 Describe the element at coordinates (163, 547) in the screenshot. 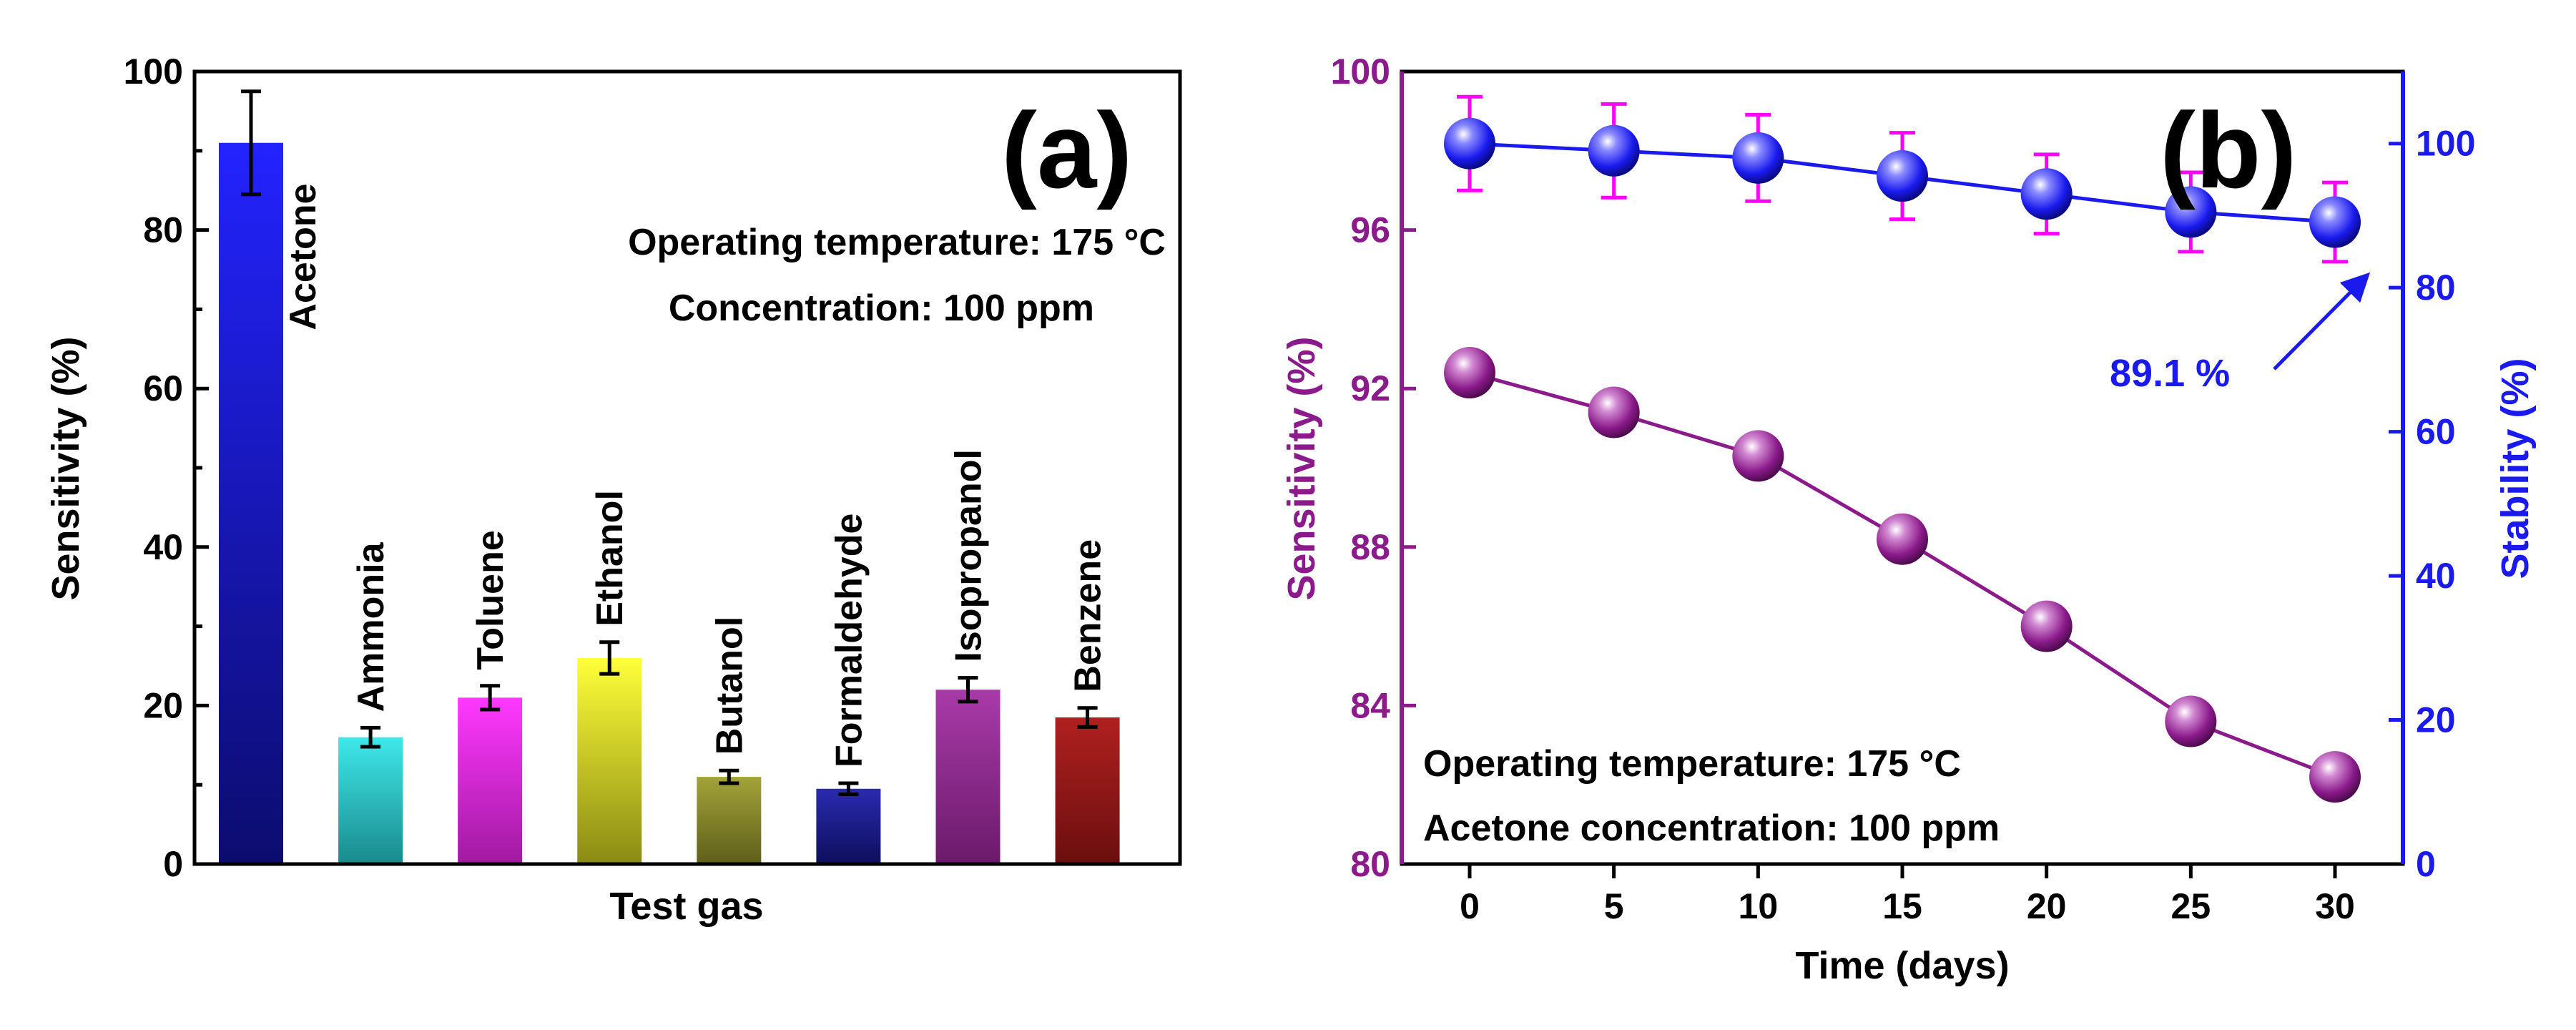

I see `y-tick-label-a: 40` at that location.